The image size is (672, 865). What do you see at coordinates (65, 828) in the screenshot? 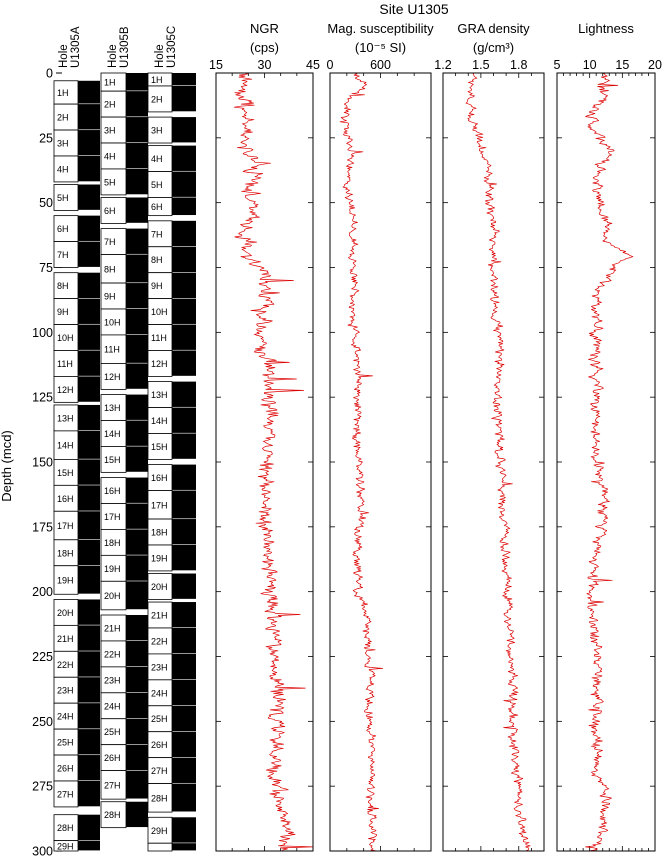
I see `core-label: 28H` at bounding box center [65, 828].